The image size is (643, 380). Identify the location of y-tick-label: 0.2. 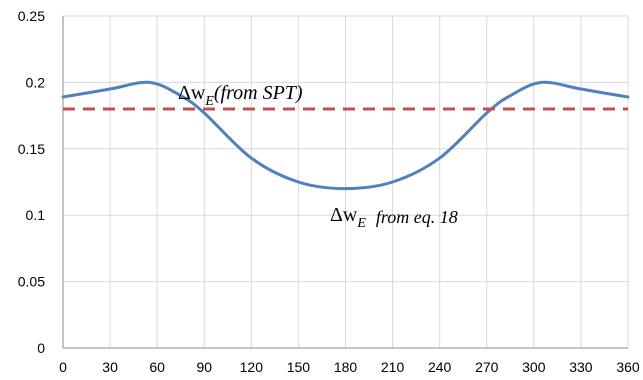
(36, 82).